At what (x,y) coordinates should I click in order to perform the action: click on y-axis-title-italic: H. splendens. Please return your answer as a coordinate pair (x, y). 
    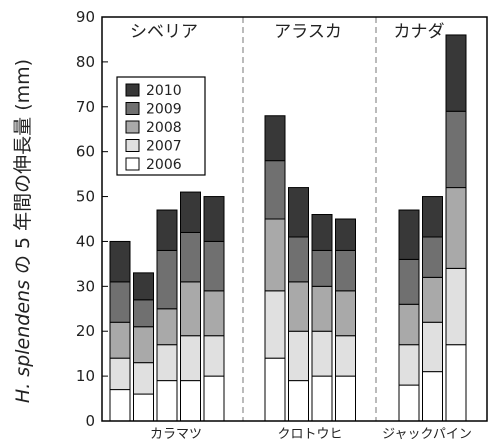
    Looking at the image, I should click on (23, 341).